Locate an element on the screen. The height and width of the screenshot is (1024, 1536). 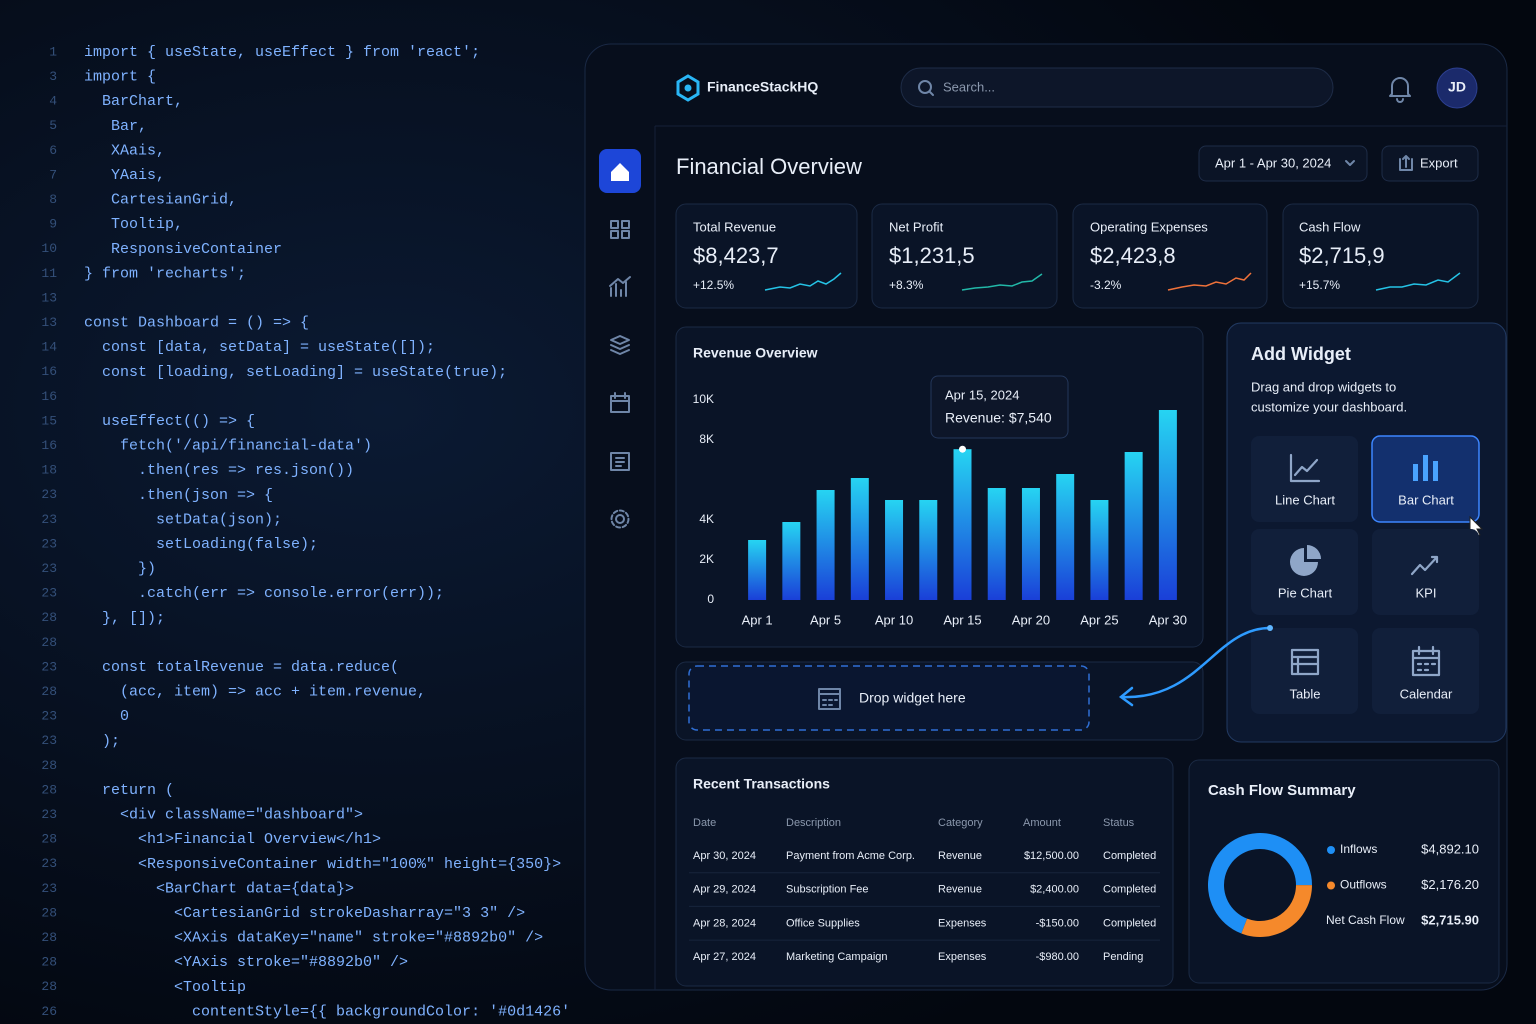
donut-chart: Inflows $4,892.10 Outflows $2,176.20 is located at coordinates (1343, 885).